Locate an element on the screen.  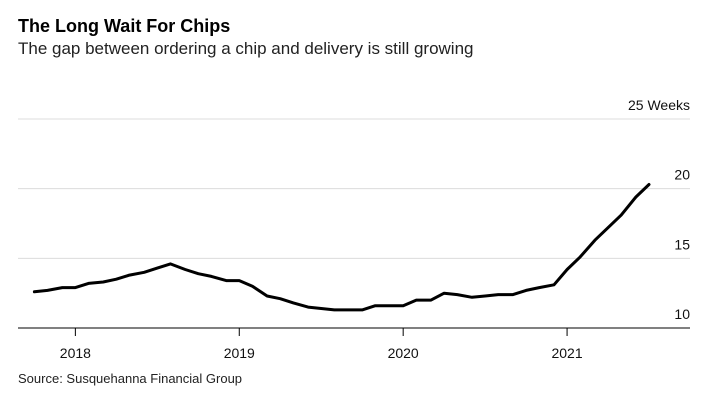
y-tick-label-25: 25 Weeks is located at coordinates (659, 105).